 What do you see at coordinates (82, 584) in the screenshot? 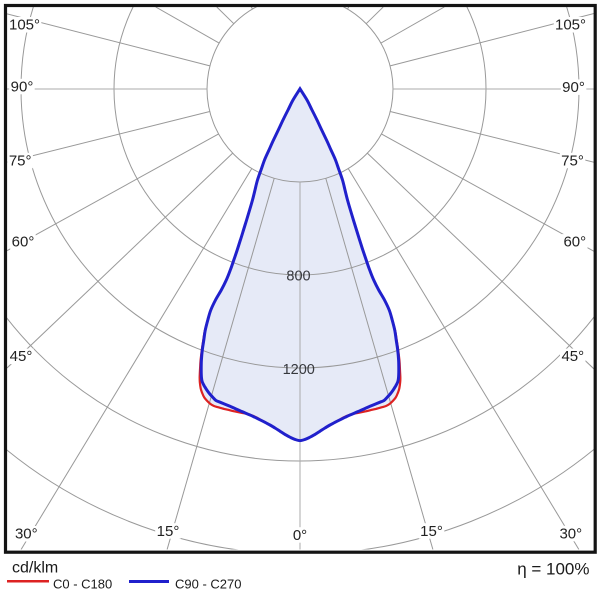
I see `svg-text: C0 - C180` at bounding box center [82, 584].